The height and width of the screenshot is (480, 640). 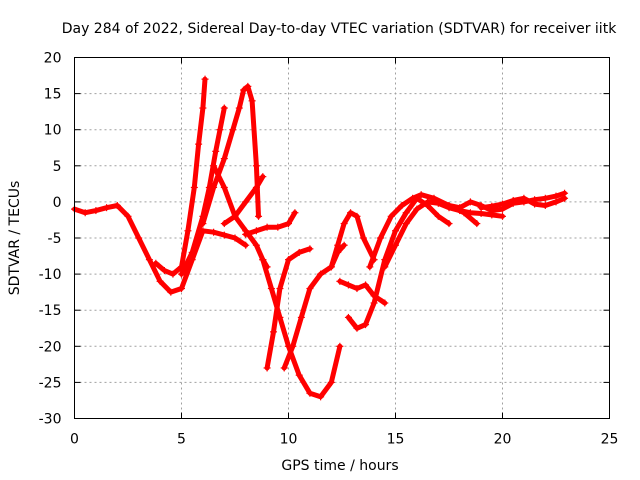 What do you see at coordinates (53, 95) in the screenshot?
I see `y-tick-label: 15` at bounding box center [53, 95].